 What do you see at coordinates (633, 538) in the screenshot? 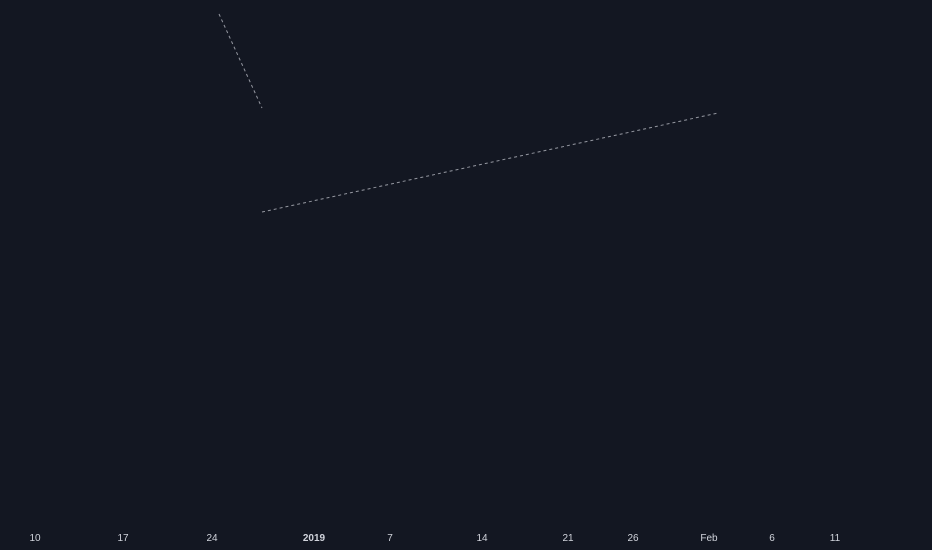
I see `time-tick-label: 26` at bounding box center [633, 538].